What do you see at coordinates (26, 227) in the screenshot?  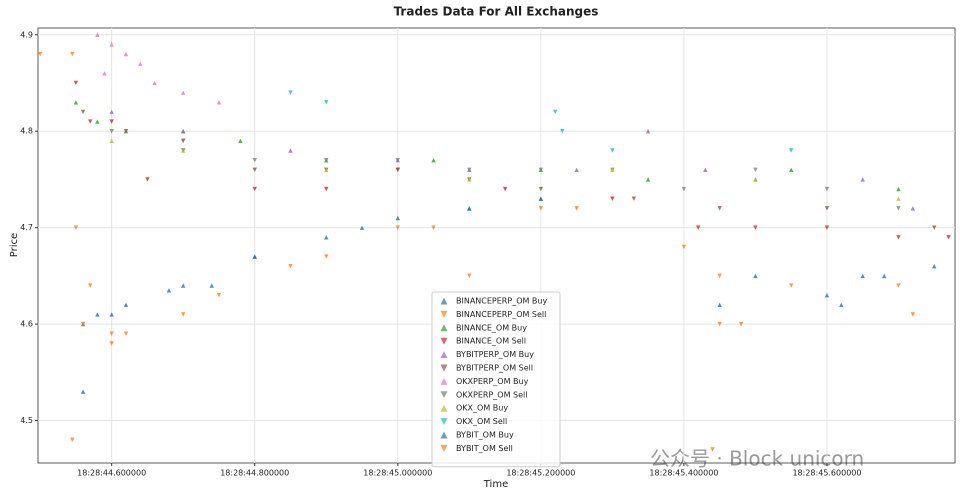 I see `y-tick-label: 4.7` at bounding box center [26, 227].